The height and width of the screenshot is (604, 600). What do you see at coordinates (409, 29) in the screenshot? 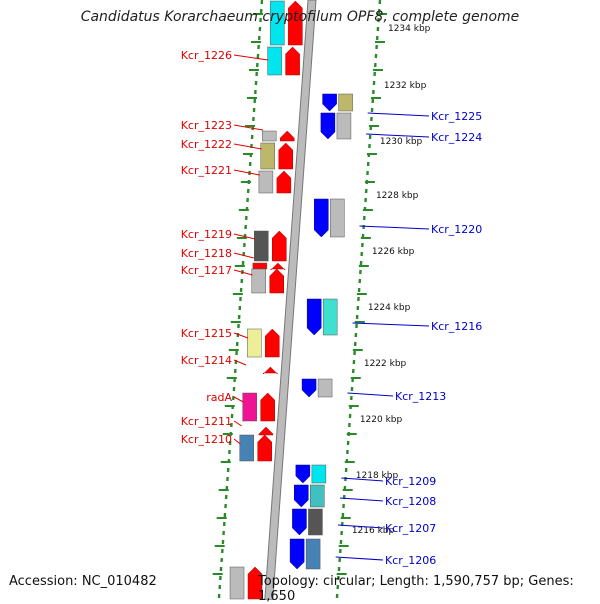
I see `kbp-label: 1234 kbp` at bounding box center [409, 29].